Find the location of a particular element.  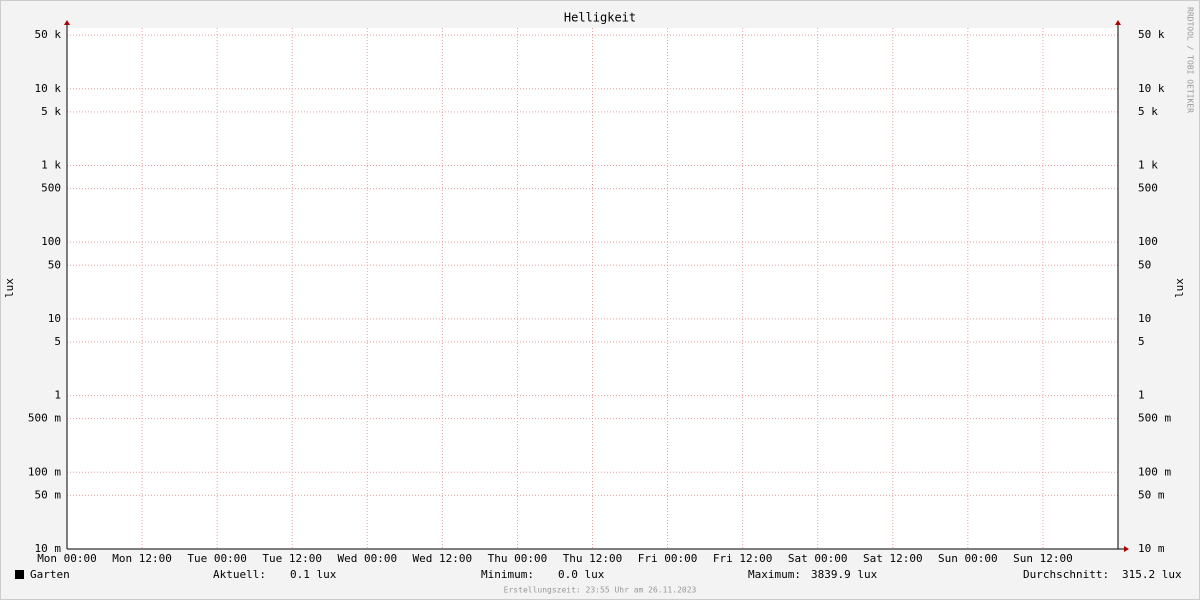

y-tick-label: 5 is located at coordinates (57, 341).